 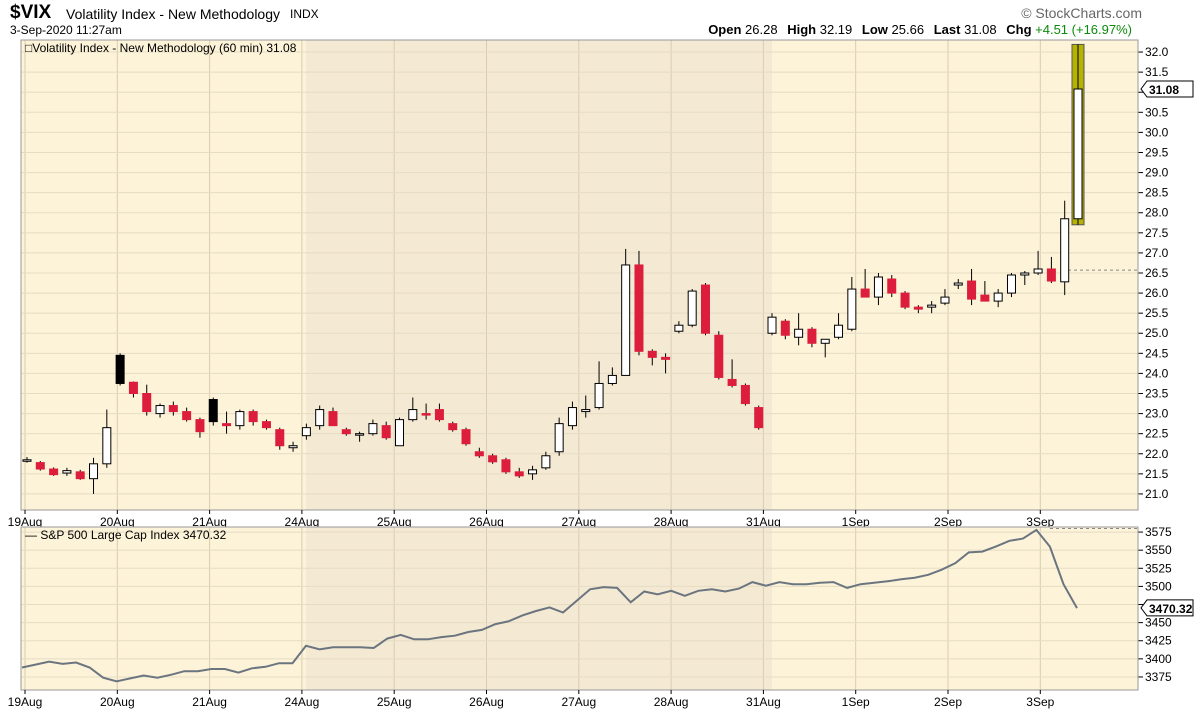 What do you see at coordinates (725, 29) in the screenshot?
I see `open-label: Open` at bounding box center [725, 29].